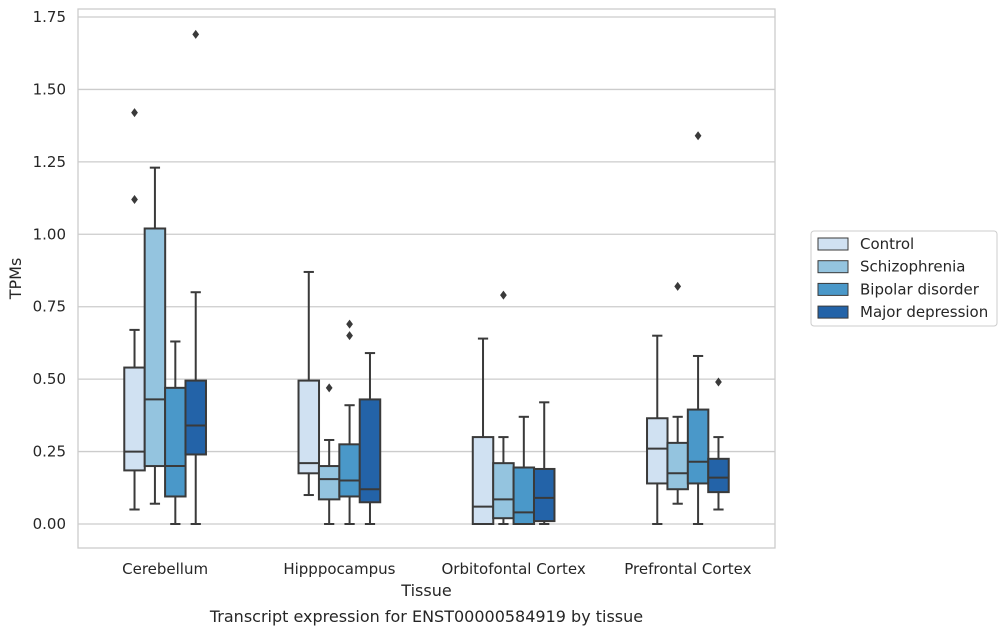 This screenshot has width=1007, height=634. I want to click on box-orbitofontal-cortex-control, so click(483, 431).